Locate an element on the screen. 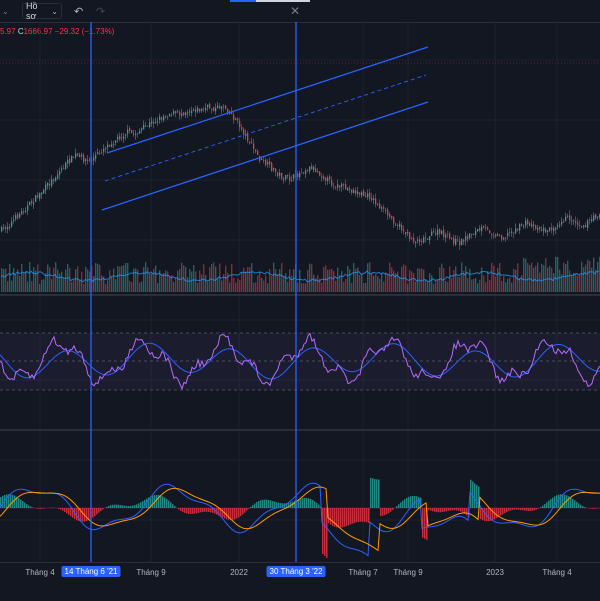 The image size is (600, 601). time-tick-highlighted: 30 Tháng 3 '22 is located at coordinates (296, 571).